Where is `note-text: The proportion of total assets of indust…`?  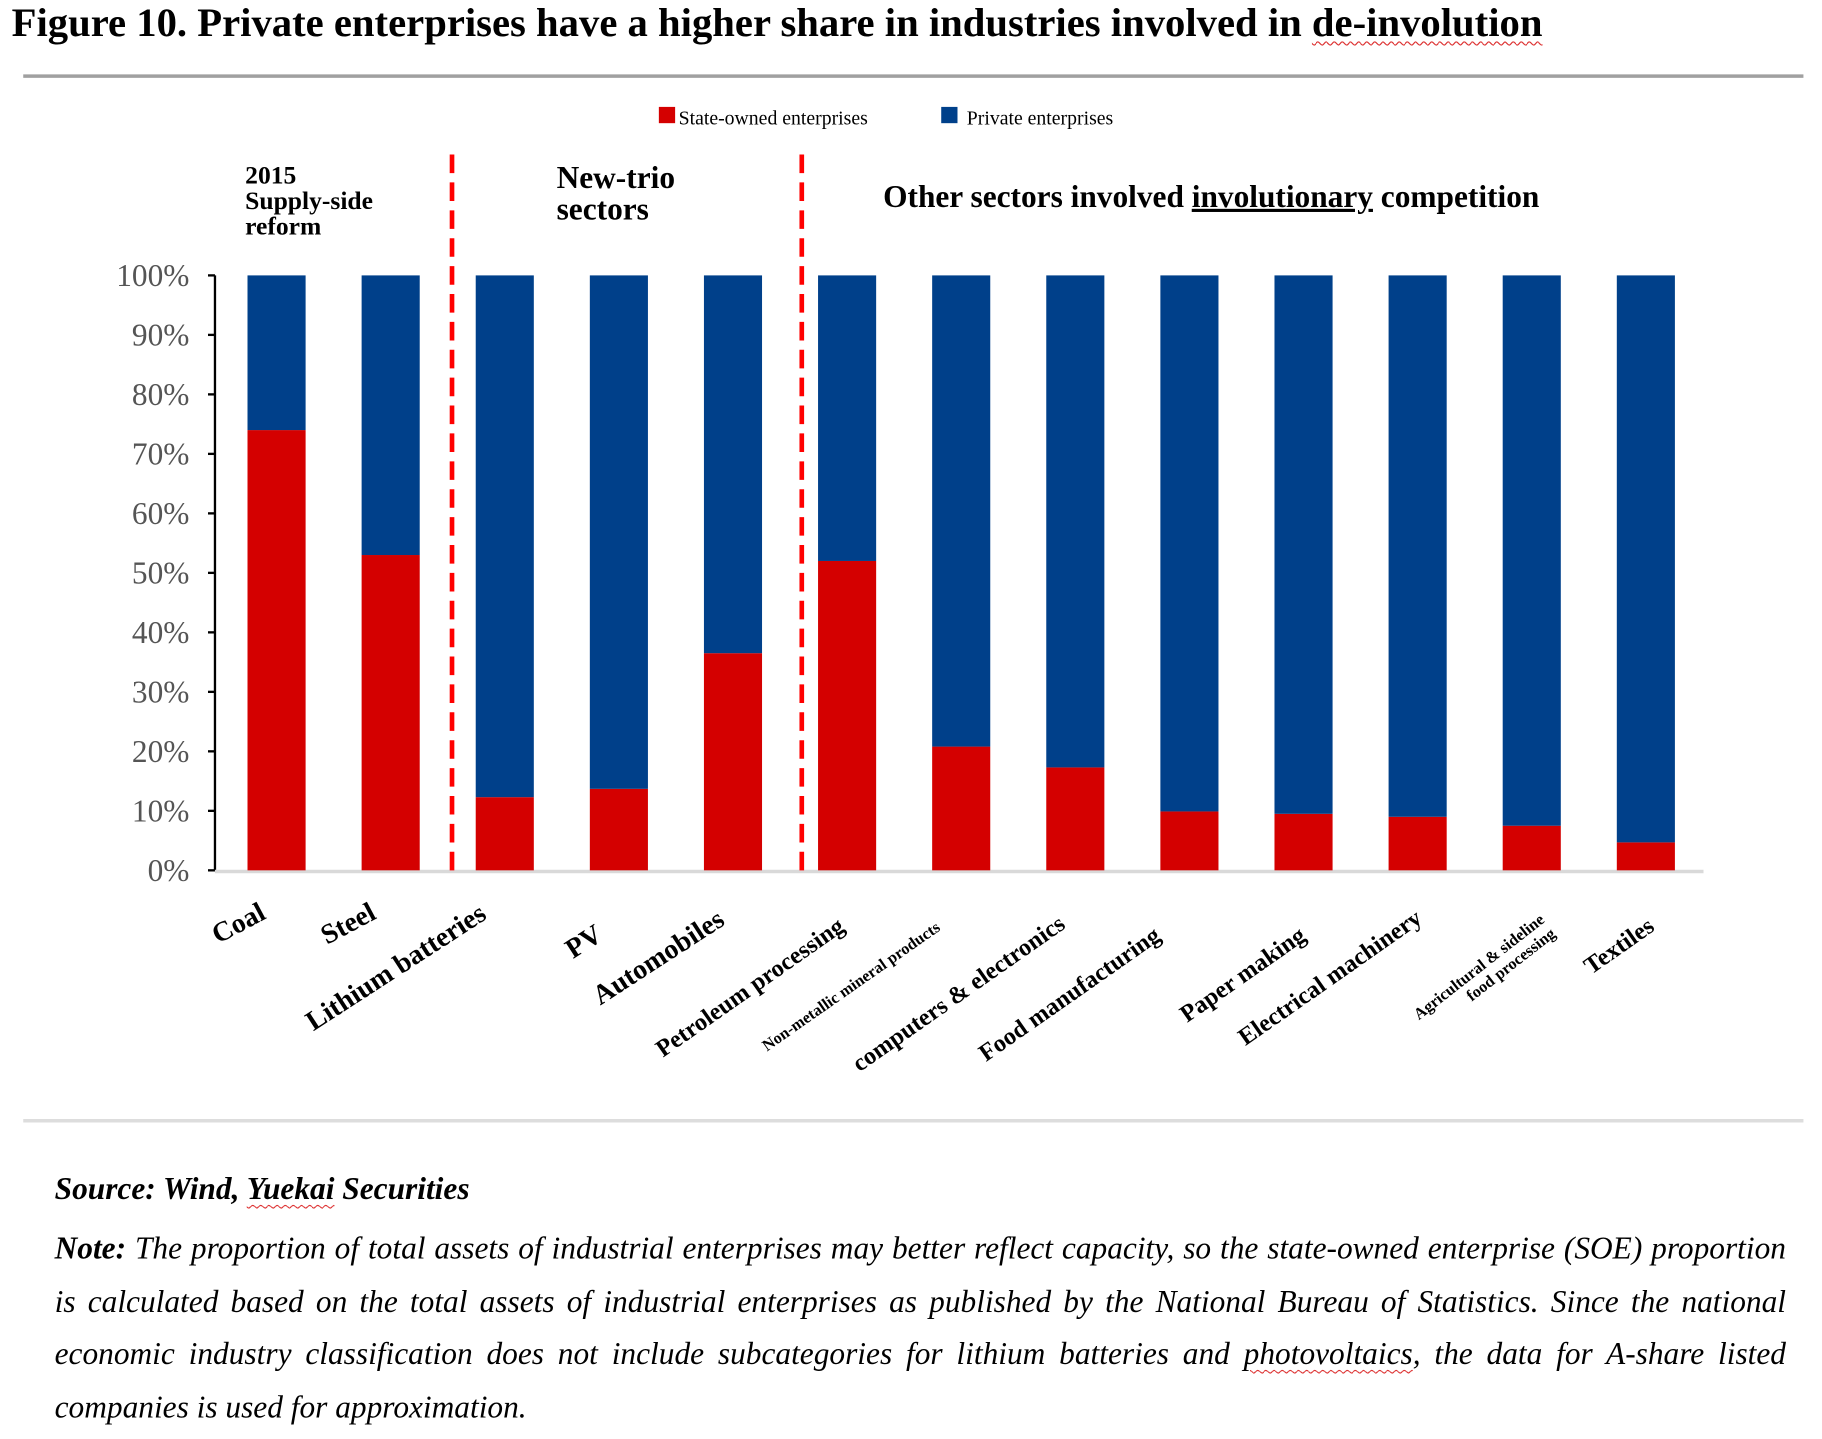 note-text: The proportion of total assets of indust… is located at coordinates (920, 1301).